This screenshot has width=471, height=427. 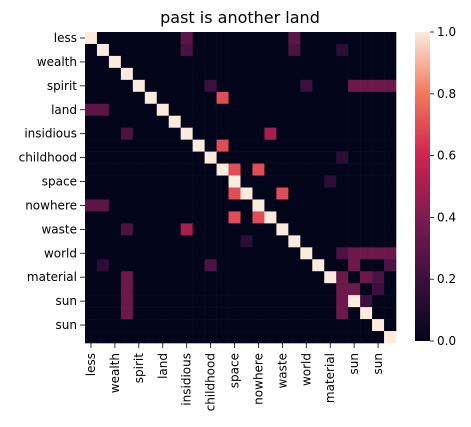 I want to click on x-tick-label: world, so click(x=306, y=369).